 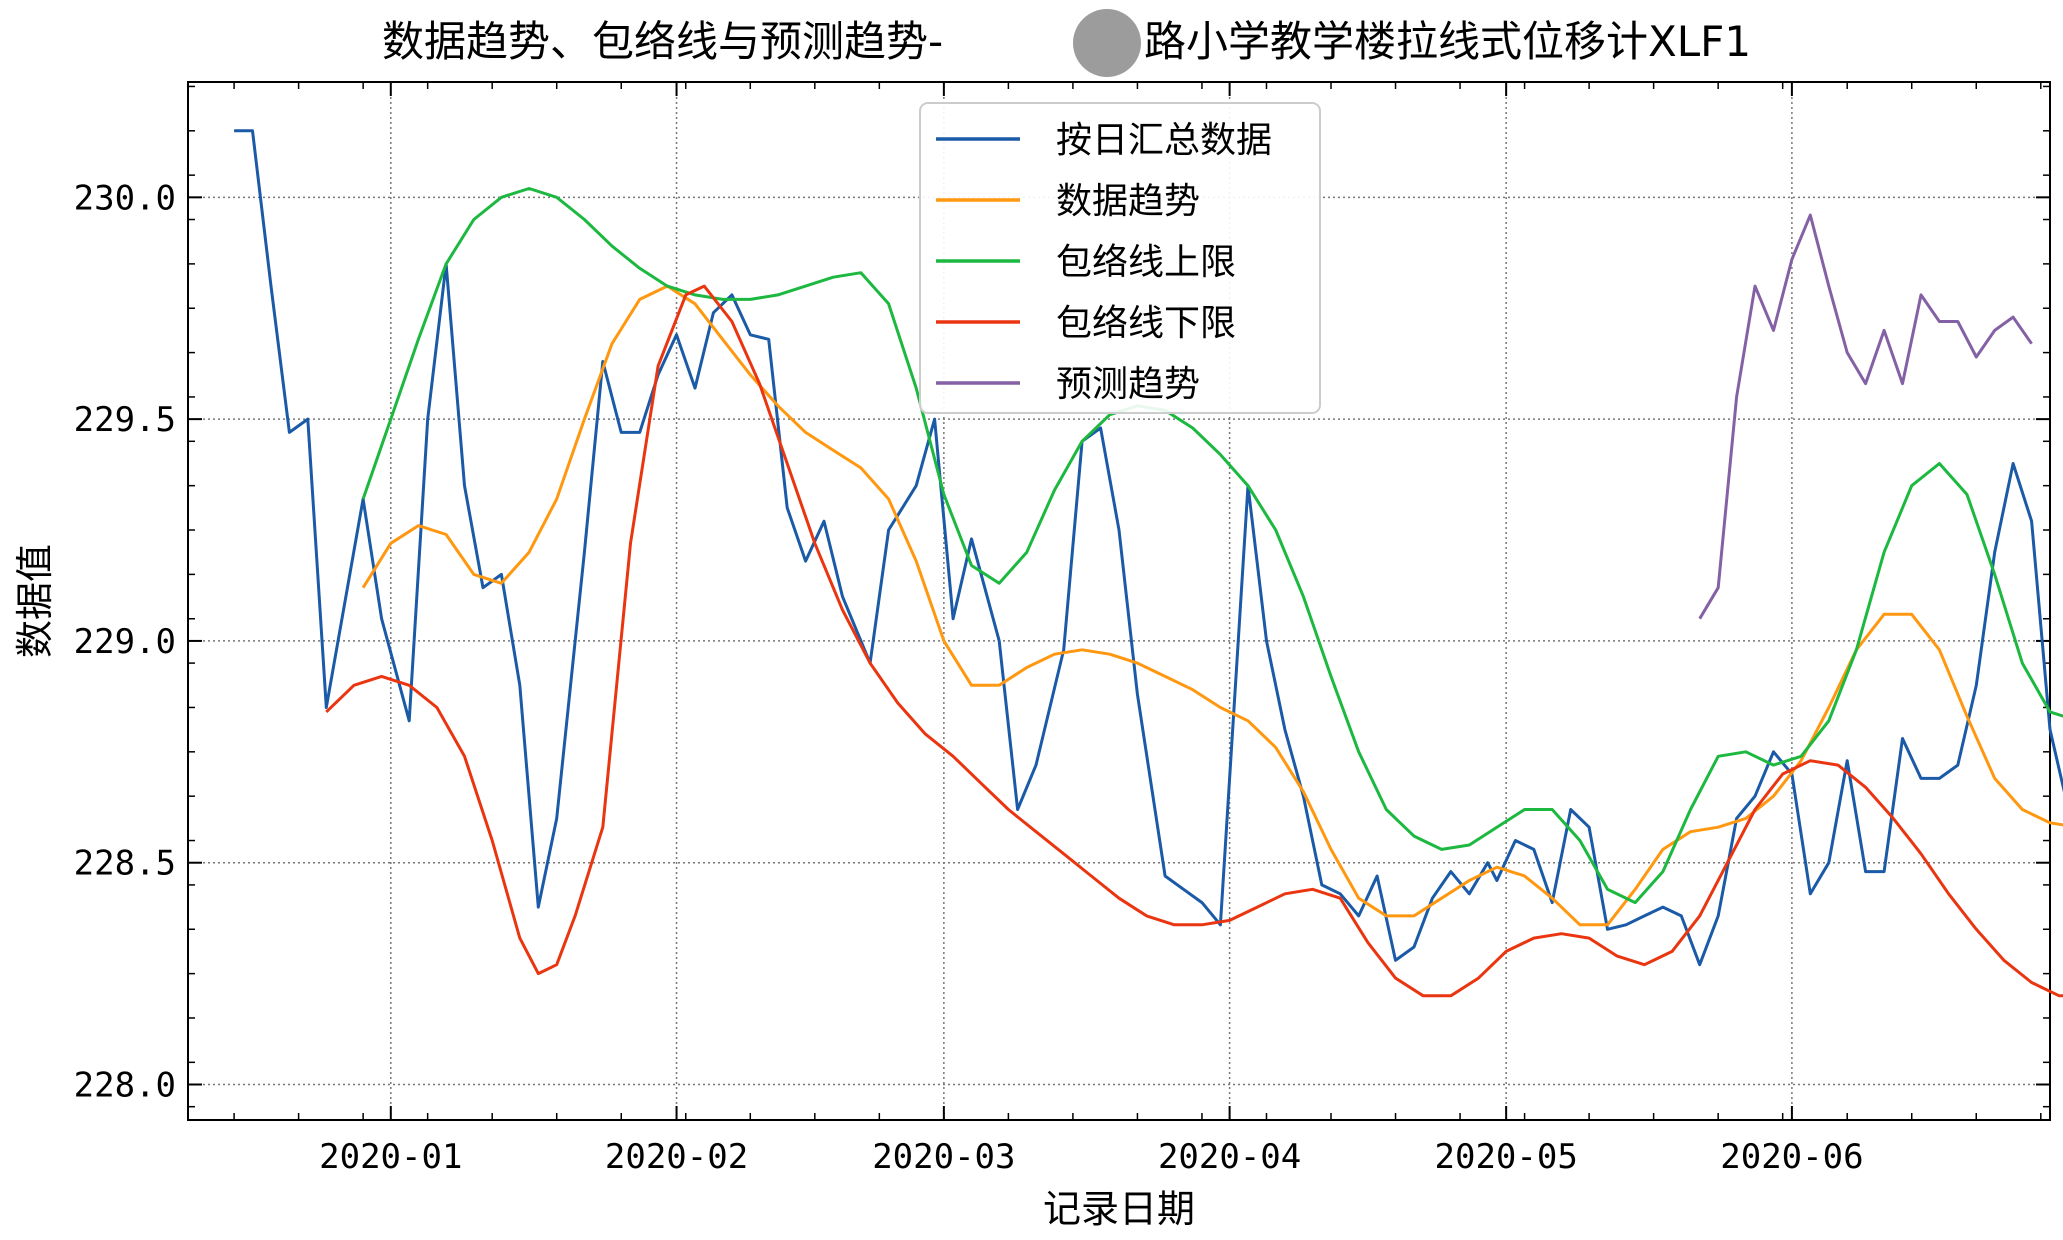 What do you see at coordinates (390, 1157) in the screenshot?
I see `x-tick-label: 2020-01` at bounding box center [390, 1157].